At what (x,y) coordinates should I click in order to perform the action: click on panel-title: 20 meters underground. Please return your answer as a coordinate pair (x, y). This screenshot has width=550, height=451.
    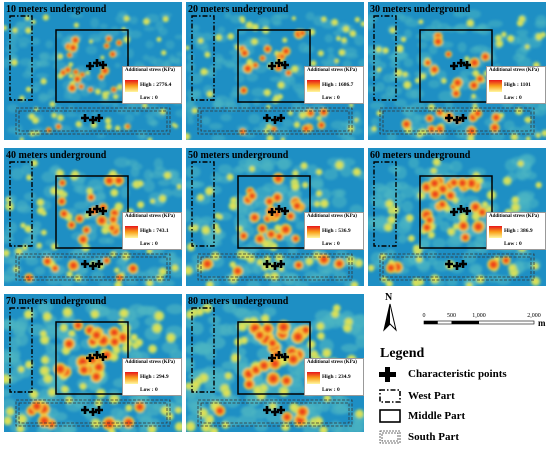
    Looking at the image, I should click on (238, 9).